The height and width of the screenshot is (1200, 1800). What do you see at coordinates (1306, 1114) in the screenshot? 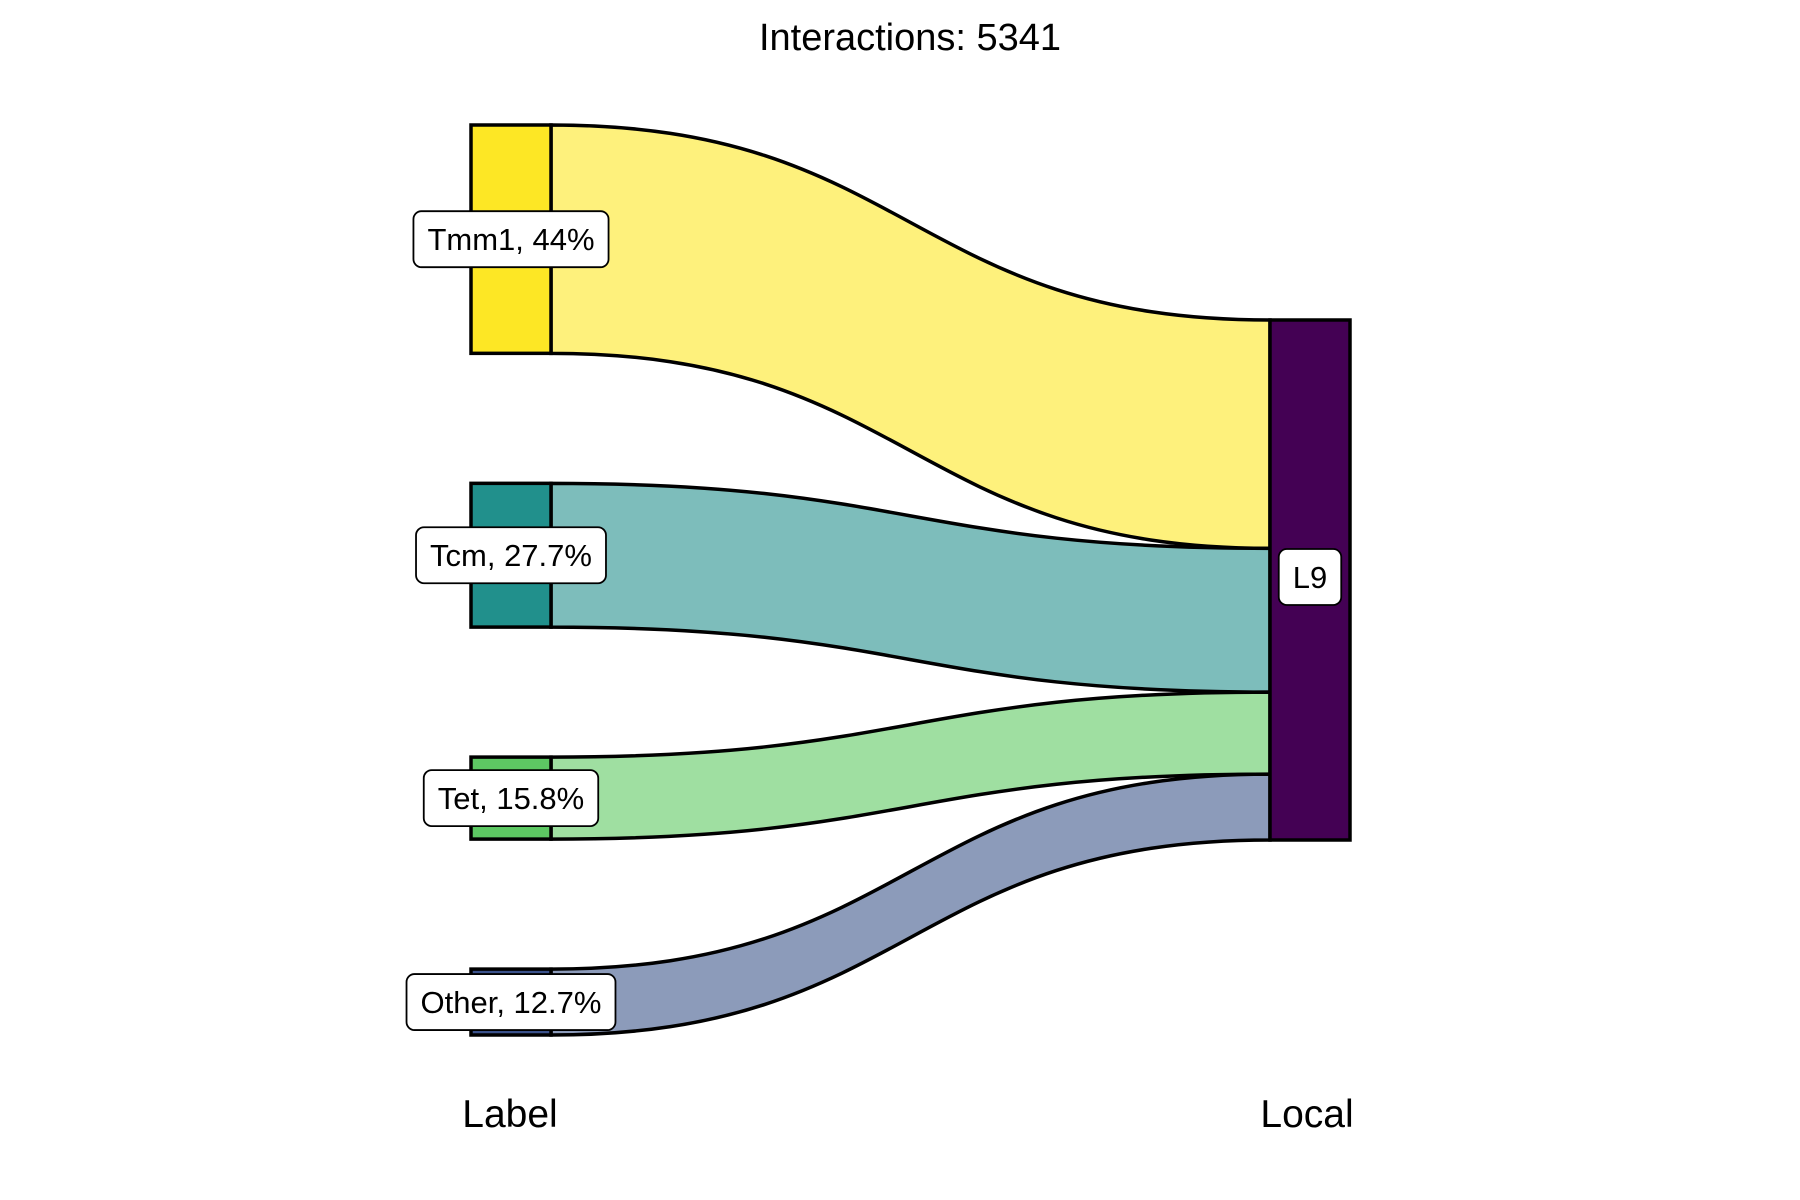
I see `axis-label-right: Local` at bounding box center [1306, 1114].